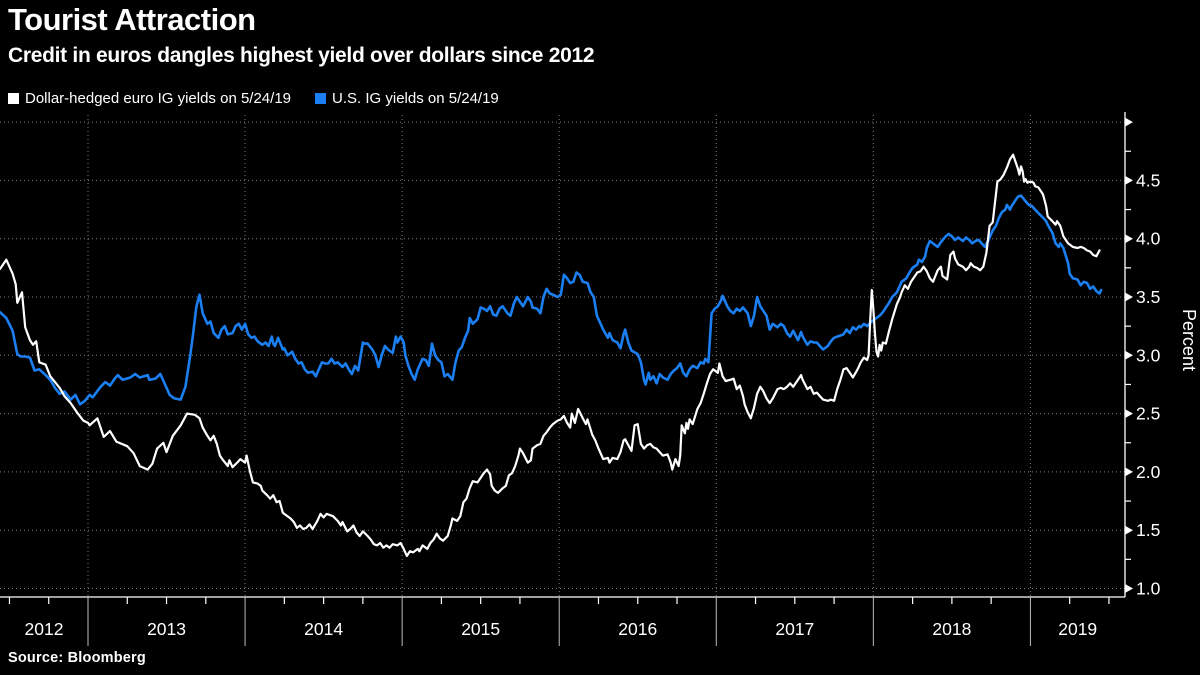 The height and width of the screenshot is (675, 1200). I want to click on y-tick-label: 2.0, so click(1148, 472).